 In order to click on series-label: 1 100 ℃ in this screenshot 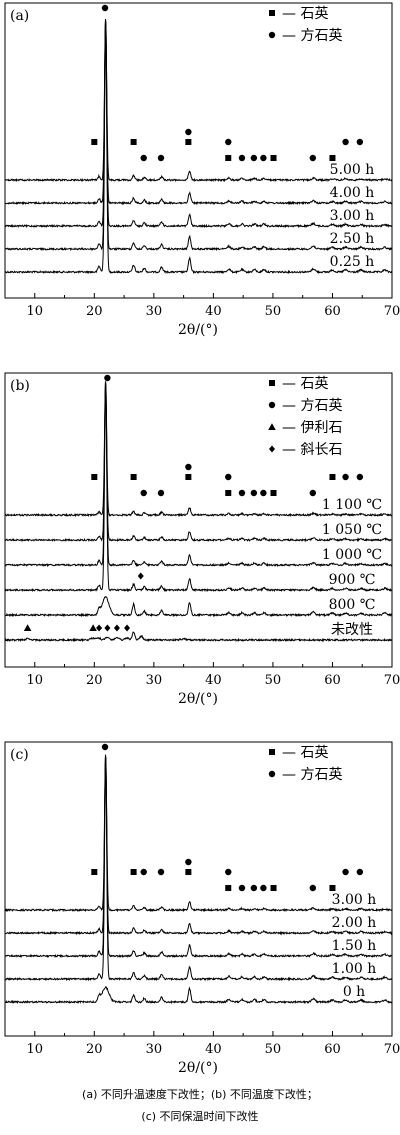, I will do `click(352, 505)`.